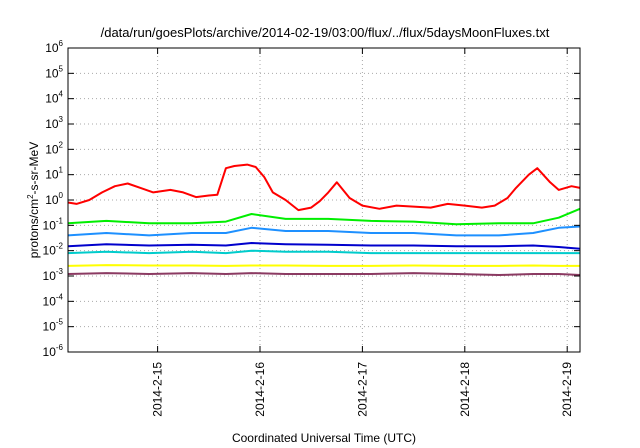 This screenshot has width=640, height=448. Describe the element at coordinates (53, 326) in the screenshot. I see `y-tick-label: 10⁻⁵` at that location.